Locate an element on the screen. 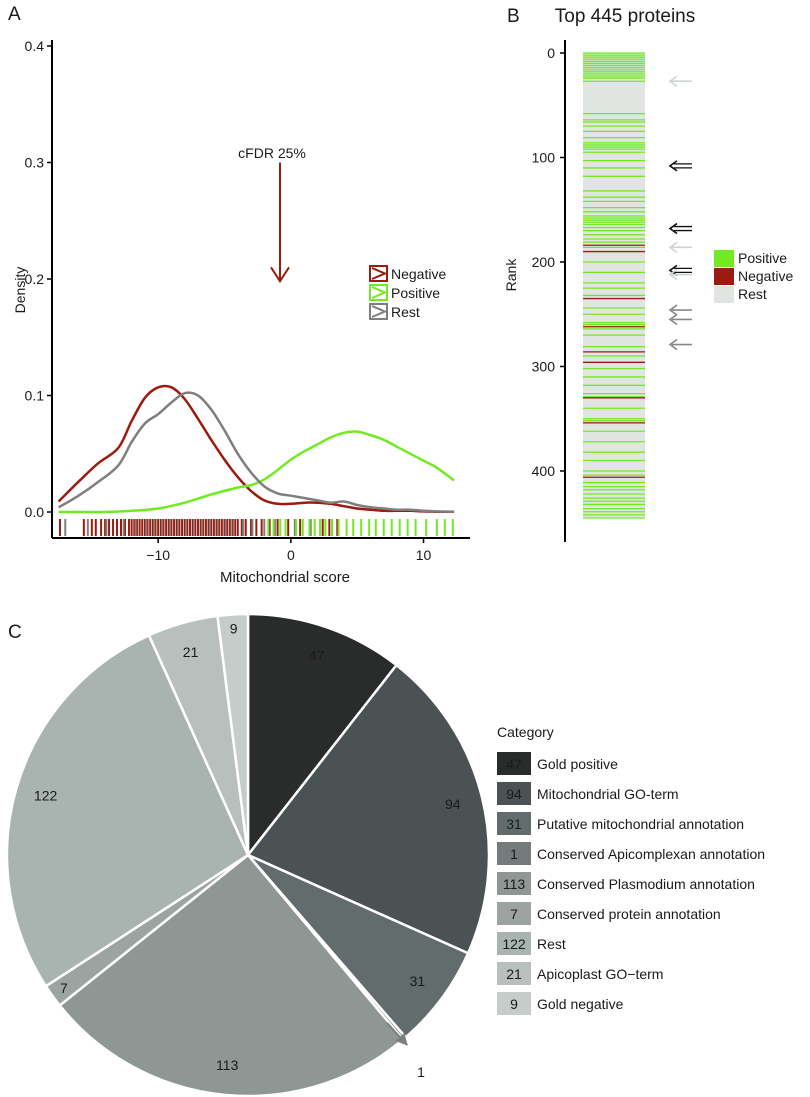  legend-label: Mitochondrial GO-term is located at coordinates (608, 794).